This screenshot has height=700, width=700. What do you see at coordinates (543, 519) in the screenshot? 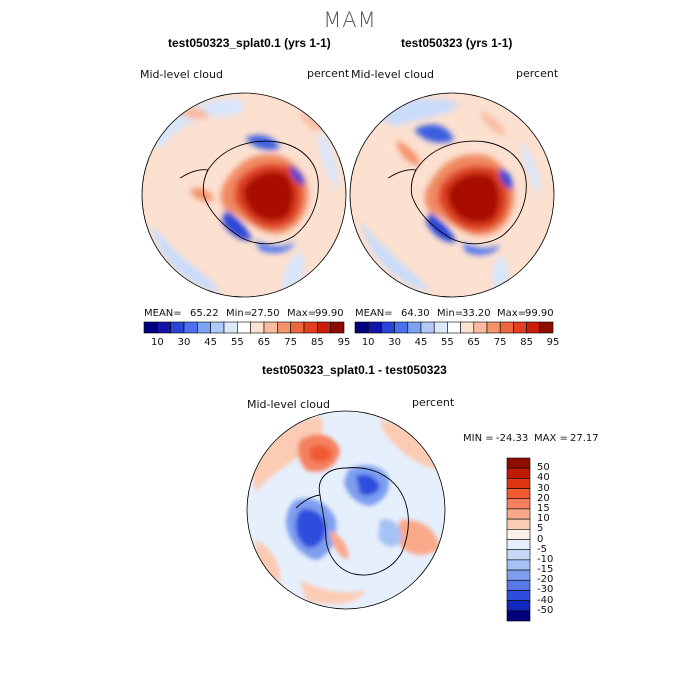
I see `difference-colorbar-tick-label: 10` at bounding box center [543, 519].